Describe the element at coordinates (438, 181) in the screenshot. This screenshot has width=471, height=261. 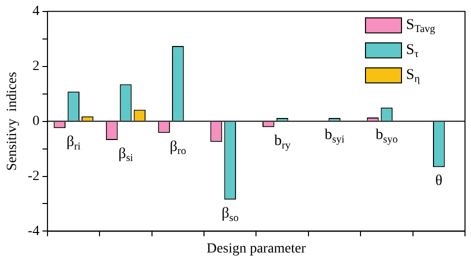
I see `x-tick-label: θ` at that location.